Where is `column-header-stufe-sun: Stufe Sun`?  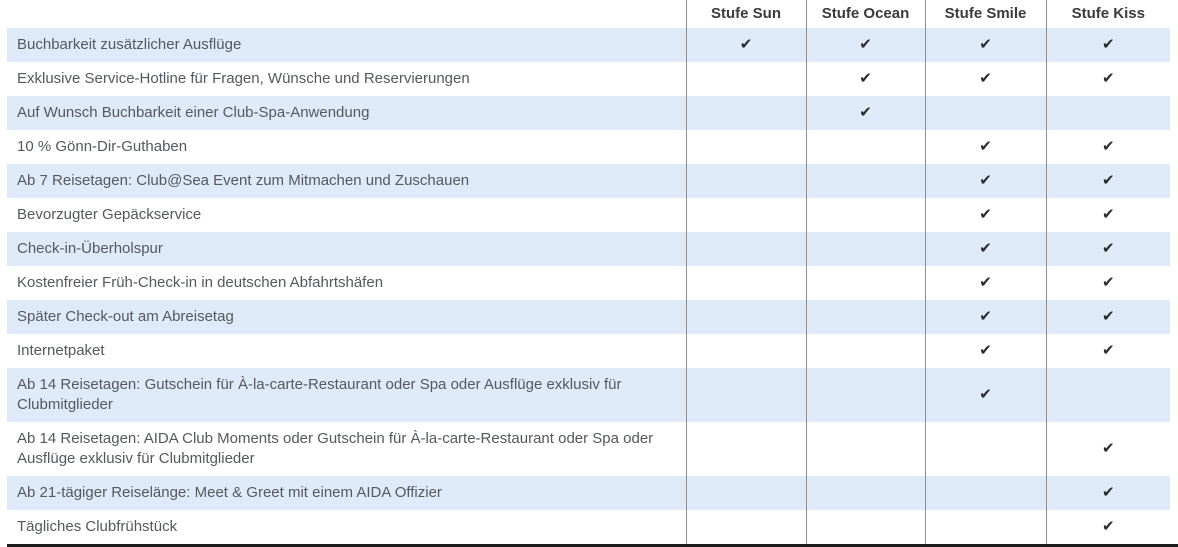
column-header-stufe-sun: Stufe Sun is located at coordinates (745, 14).